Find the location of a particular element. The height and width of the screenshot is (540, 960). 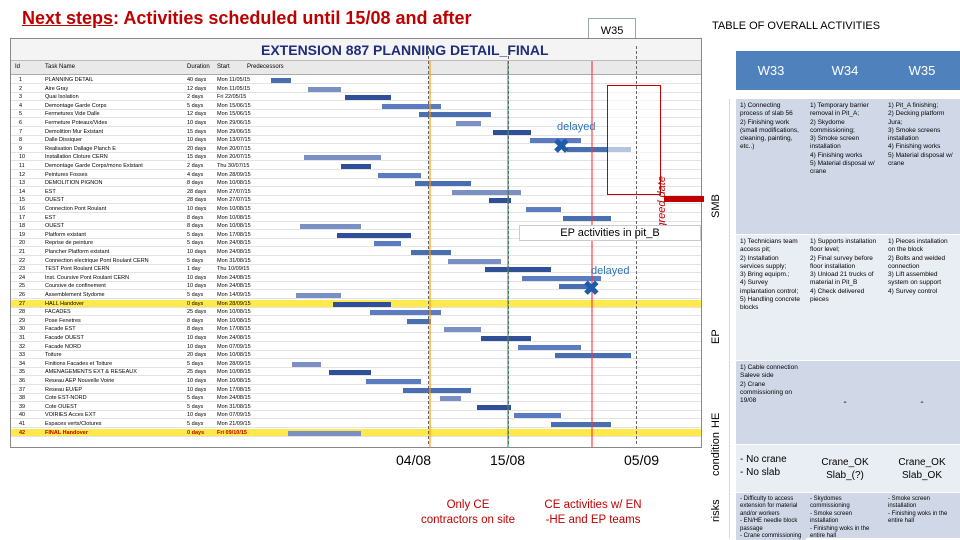

row-id: 22 is located at coordinates (22, 260).